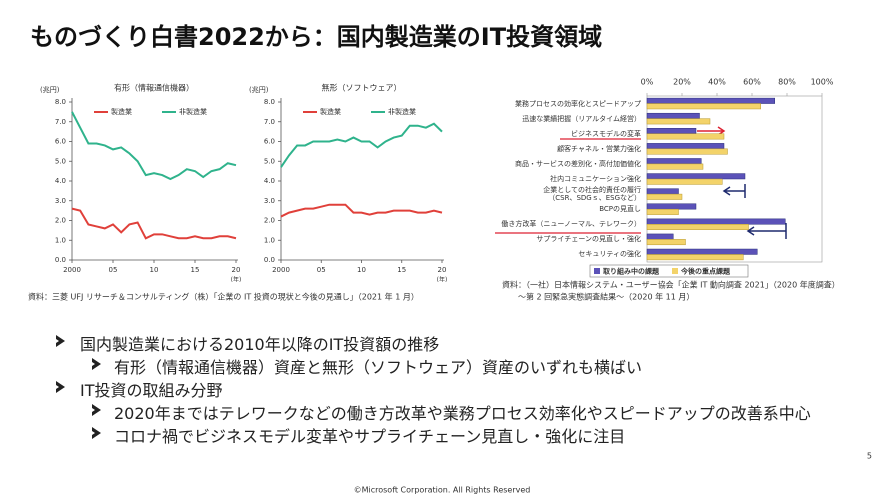 The height and width of the screenshot is (498, 885). Describe the element at coordinates (606, 133) in the screenshot. I see `category-label: ビジネスモデルの変革` at that location.